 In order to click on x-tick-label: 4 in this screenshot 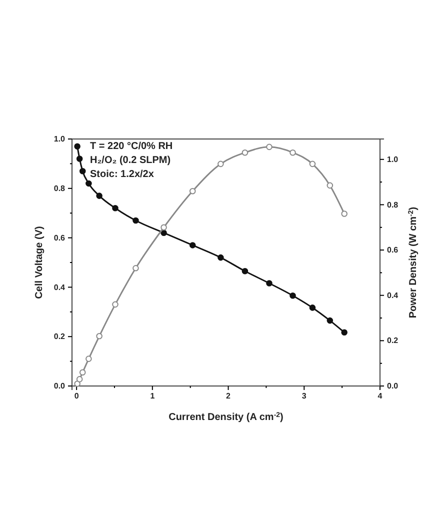, I will do `click(380, 396)`.